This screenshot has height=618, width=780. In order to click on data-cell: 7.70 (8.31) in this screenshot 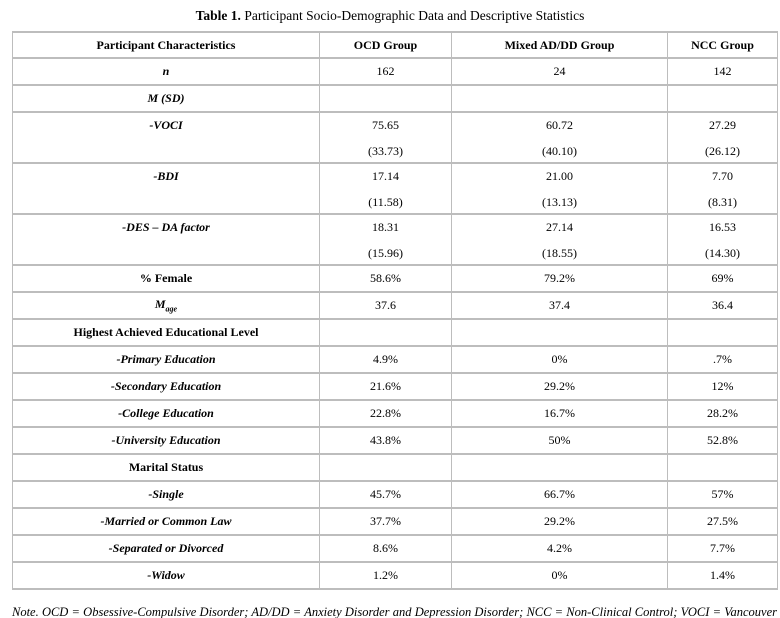, I will do `click(722, 188)`.